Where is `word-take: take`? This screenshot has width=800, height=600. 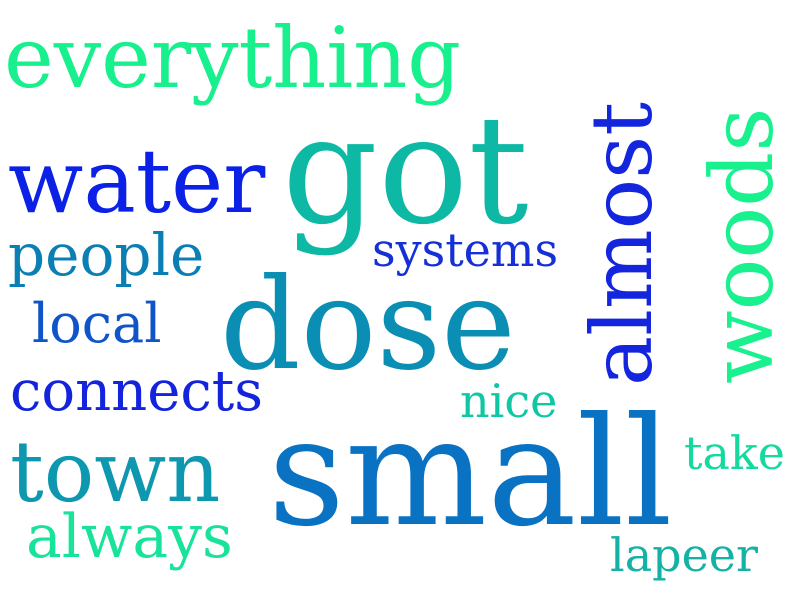 word-take: take is located at coordinates (735, 453).